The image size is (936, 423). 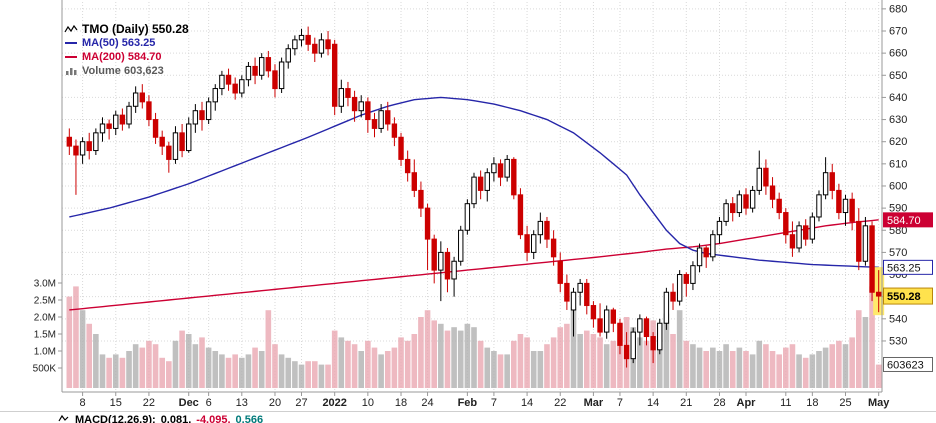 What do you see at coordinates (898, 9) in the screenshot?
I see `price-tick-label: 680` at bounding box center [898, 9].